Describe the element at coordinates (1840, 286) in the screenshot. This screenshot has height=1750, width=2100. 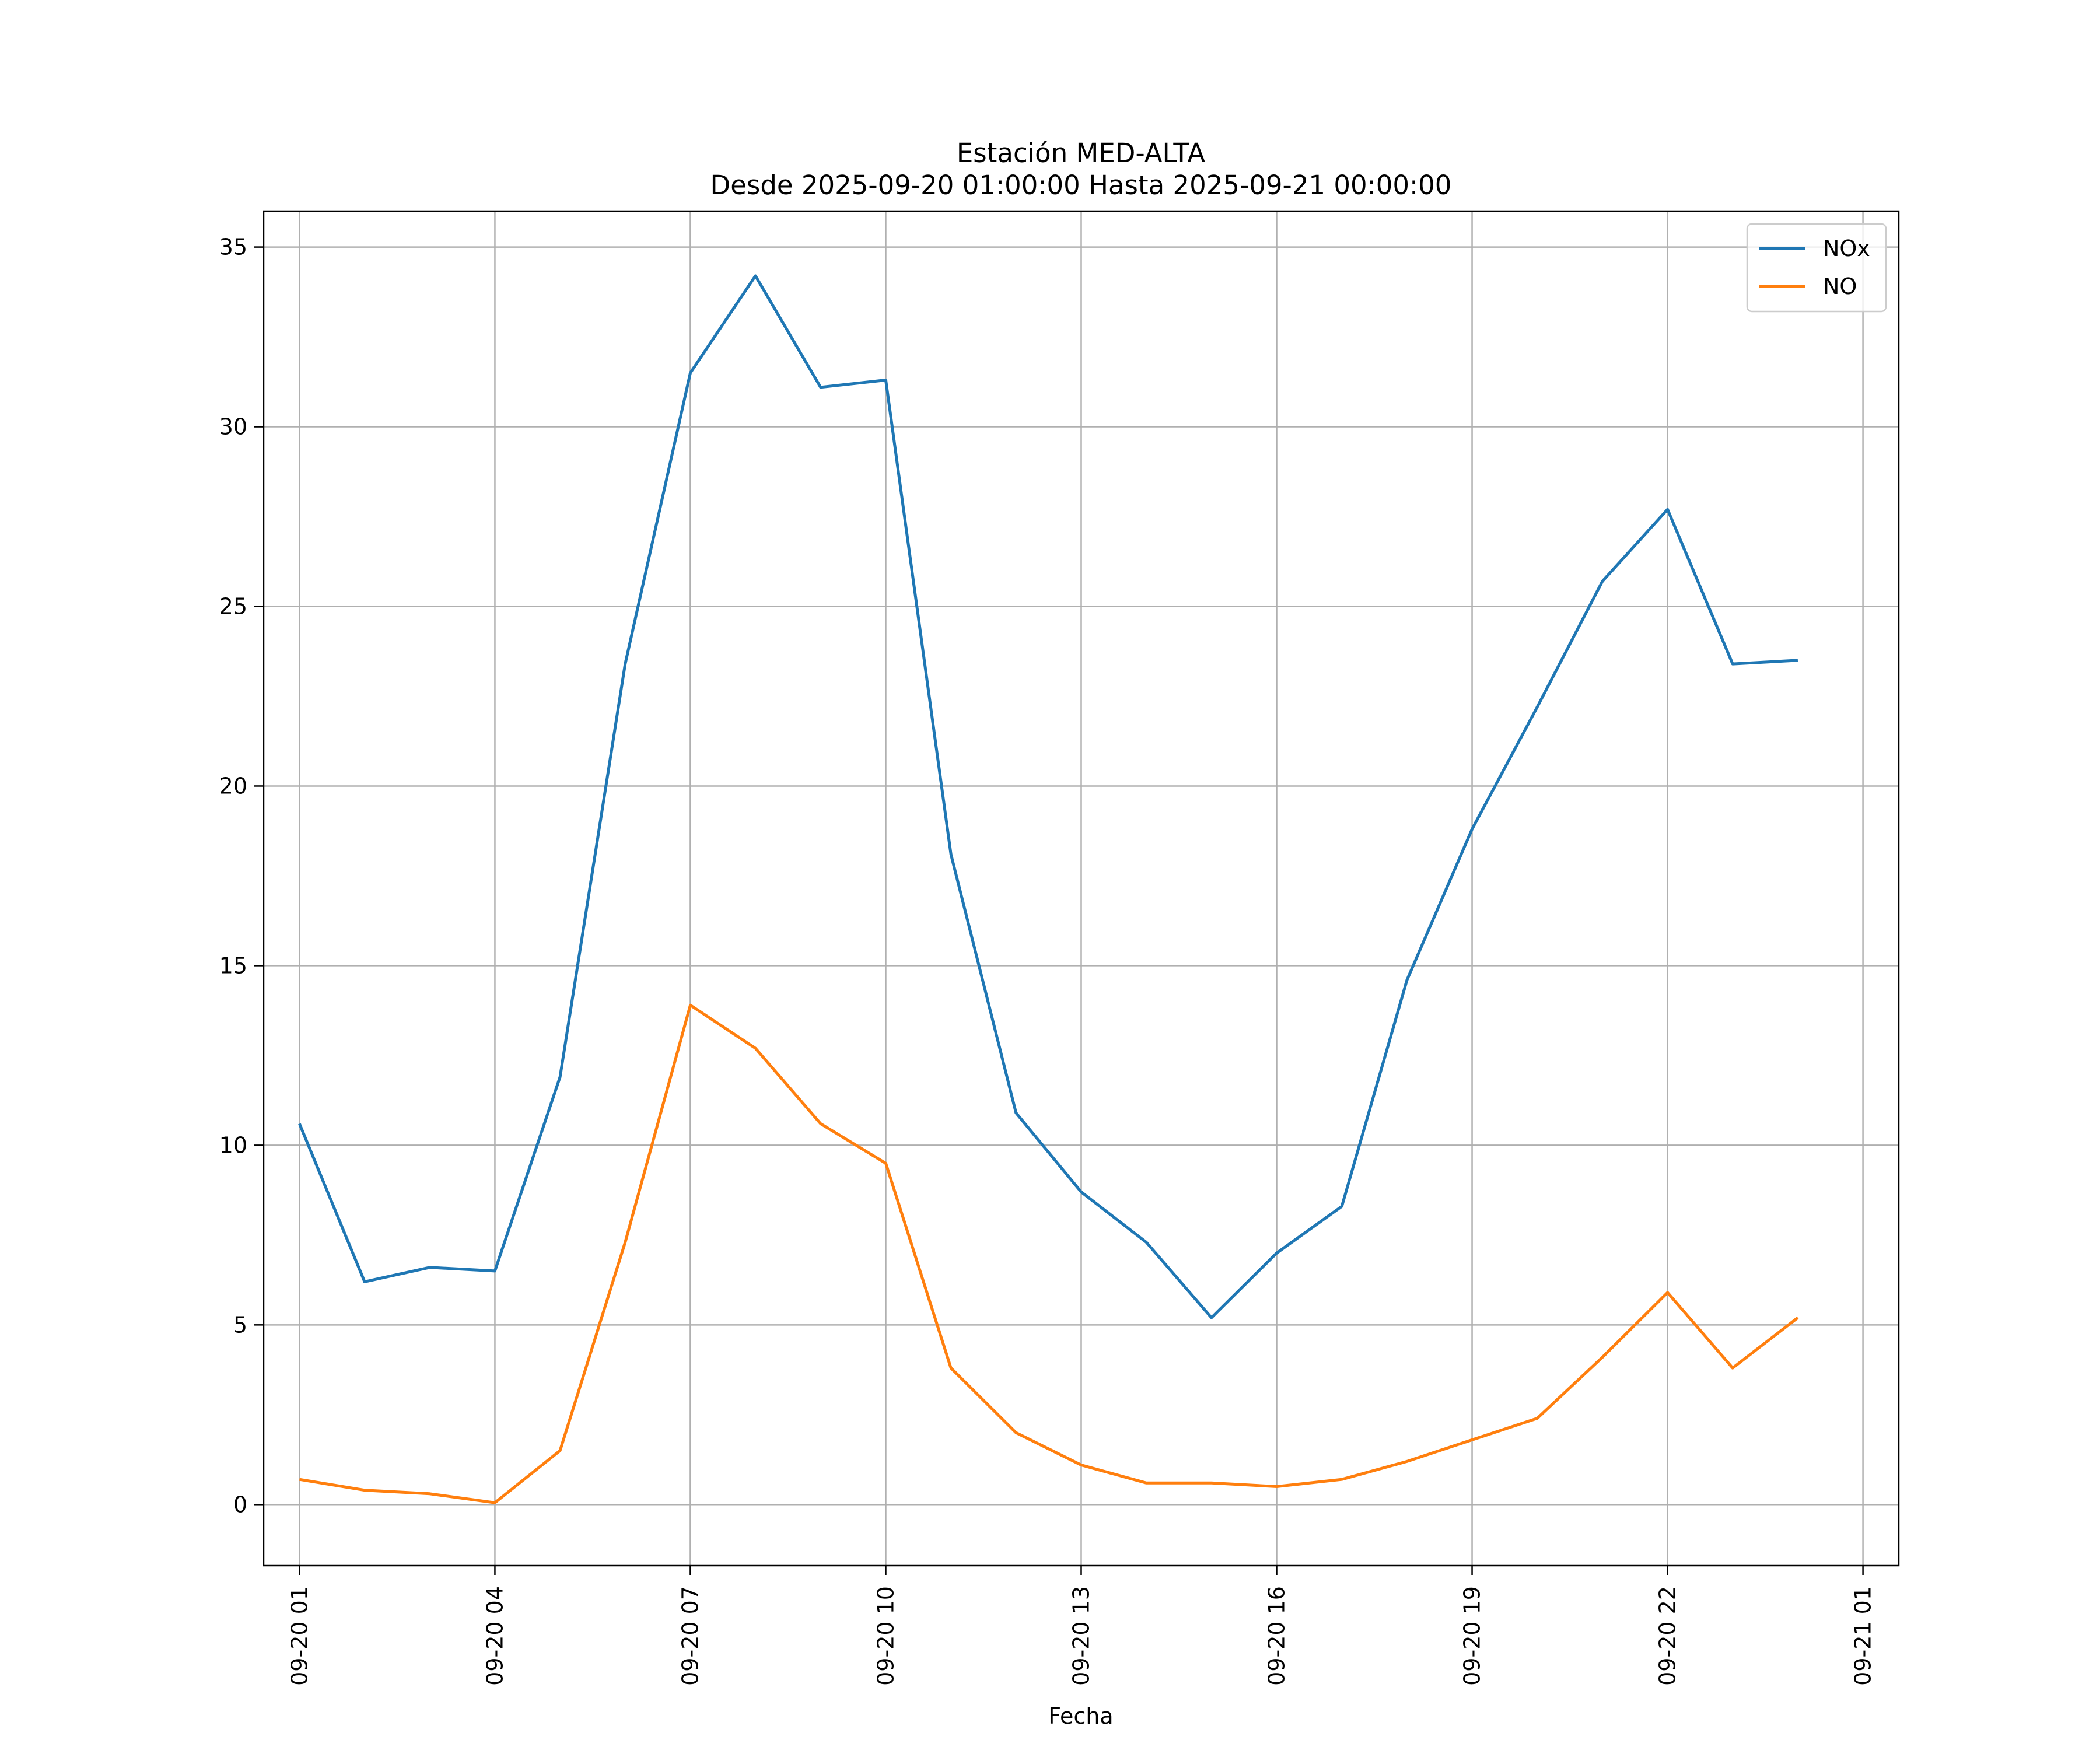
I see `legend-label-no: NO` at that location.